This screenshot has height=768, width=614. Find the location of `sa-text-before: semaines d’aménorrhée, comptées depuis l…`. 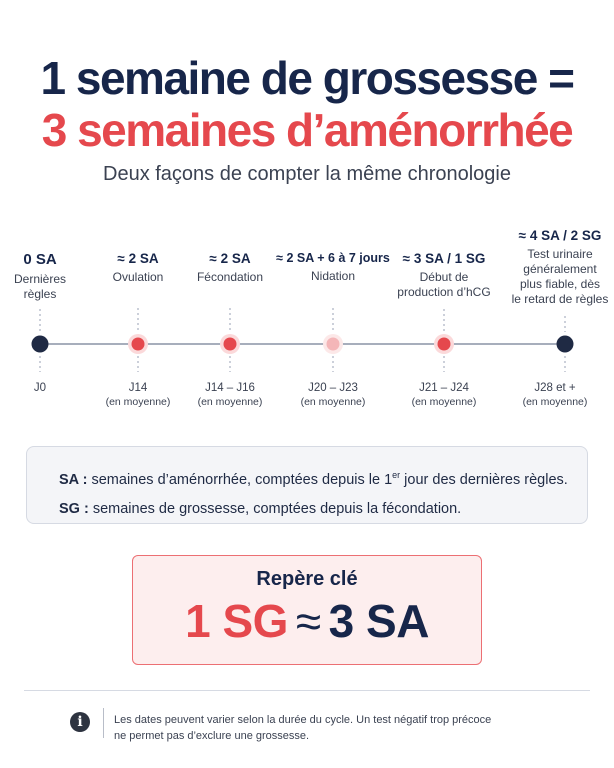

sa-text-before: semaines d’aménorrhée, comptées depuis l… is located at coordinates (240, 479).